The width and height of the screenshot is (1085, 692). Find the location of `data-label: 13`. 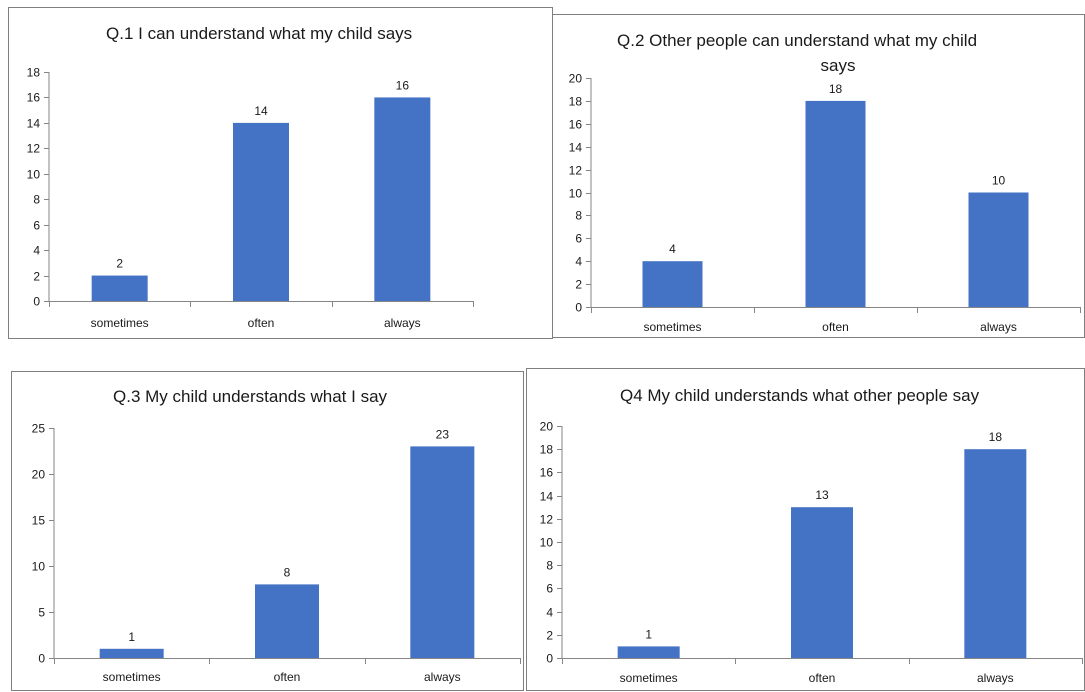

data-label: 13 is located at coordinates (822, 495).